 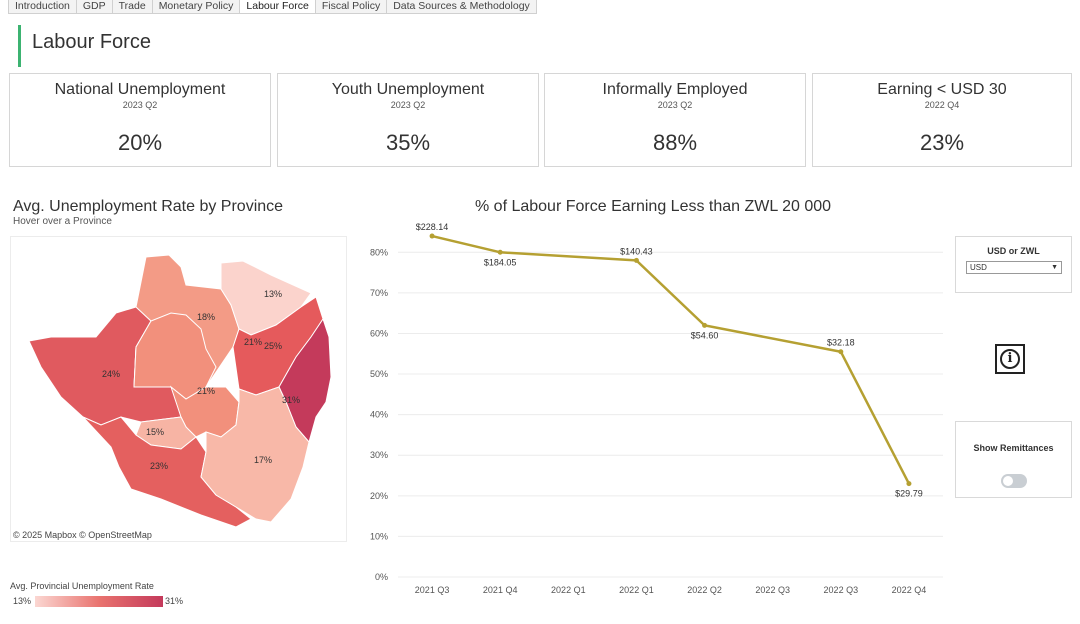 What do you see at coordinates (140, 142) in the screenshot?
I see `kpi-value: 20%` at bounding box center [140, 142].